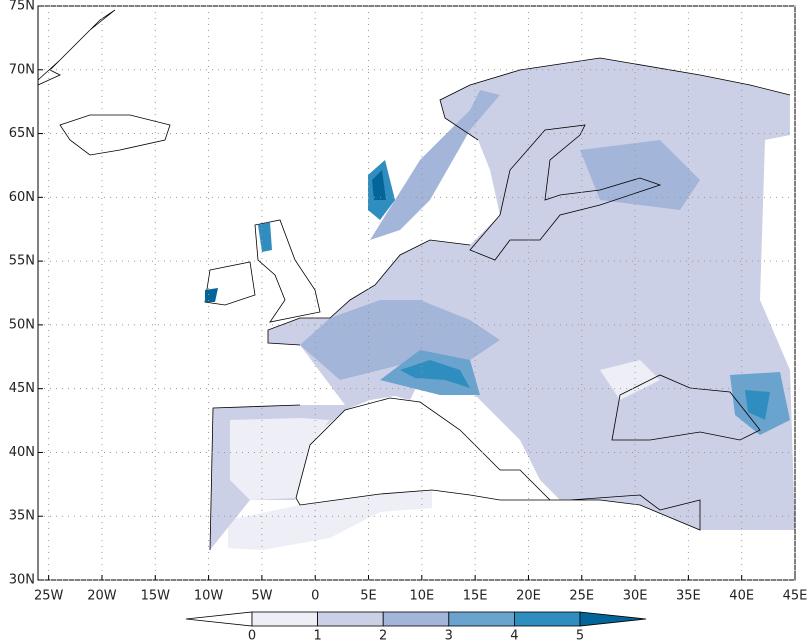 The image size is (808, 642). Describe the element at coordinates (22, 133) in the screenshot. I see `y-tick-label: 65N` at that location.